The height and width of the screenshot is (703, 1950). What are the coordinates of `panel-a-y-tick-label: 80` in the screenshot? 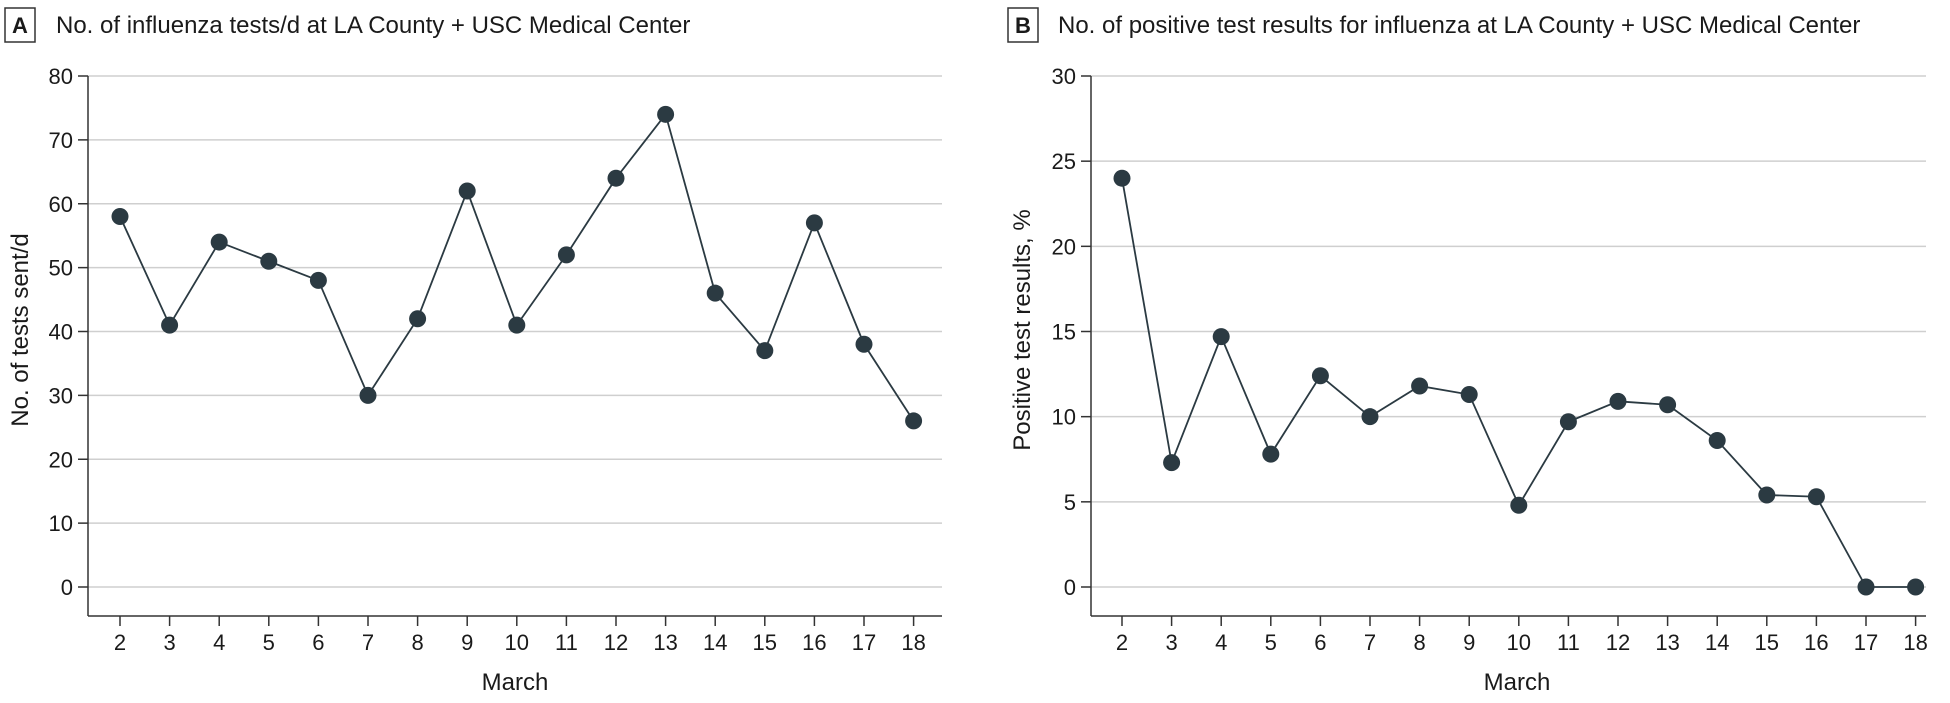 It's located at (61, 76).